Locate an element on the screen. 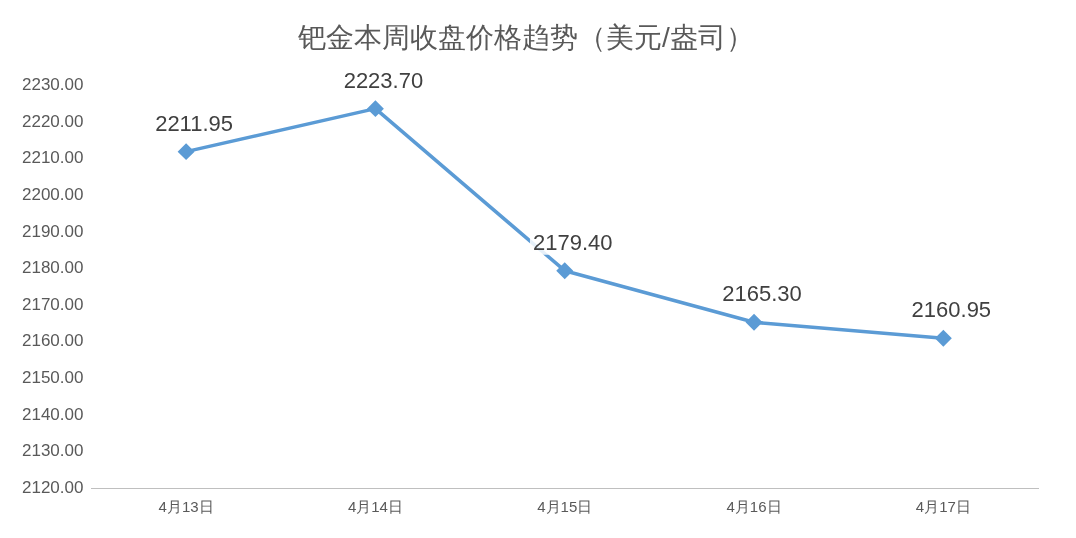 Image resolution: width=1076 pixels, height=538 pixels. y-tick-label: 2130.00 is located at coordinates (53, 451).